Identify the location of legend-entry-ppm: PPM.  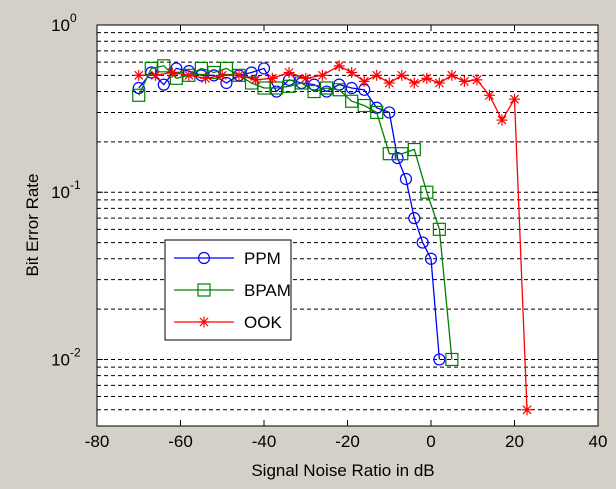
(227, 258).